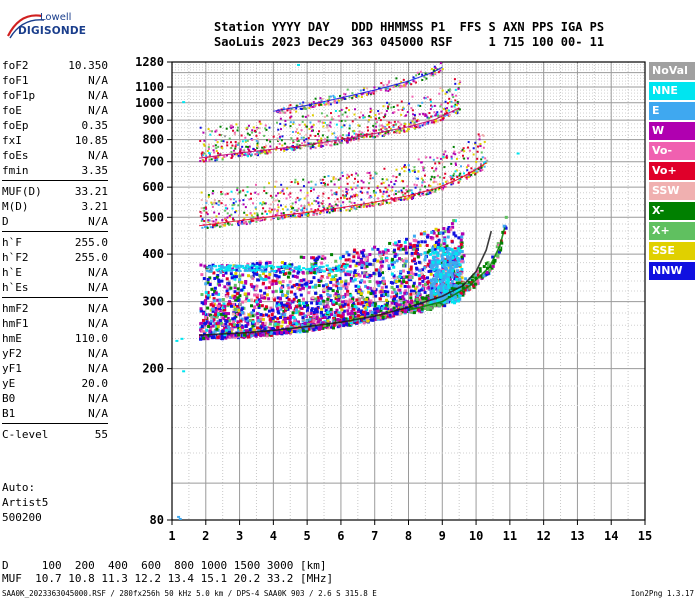  What do you see at coordinates (299, 266) in the screenshot?
I see `echo-dot-streak` at bounding box center [299, 266].